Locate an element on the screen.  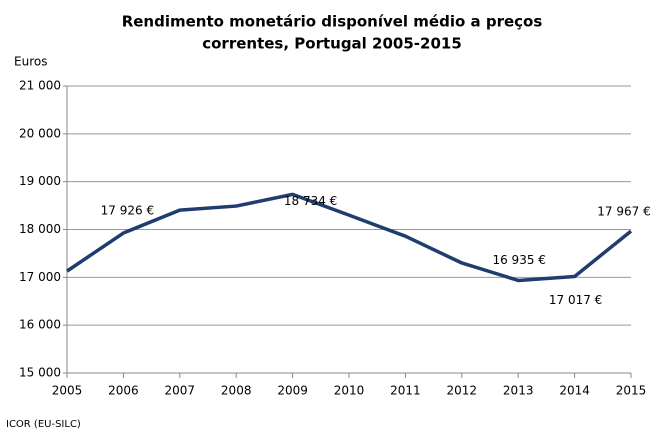
data-label: 16 935 € is located at coordinates (518, 260).